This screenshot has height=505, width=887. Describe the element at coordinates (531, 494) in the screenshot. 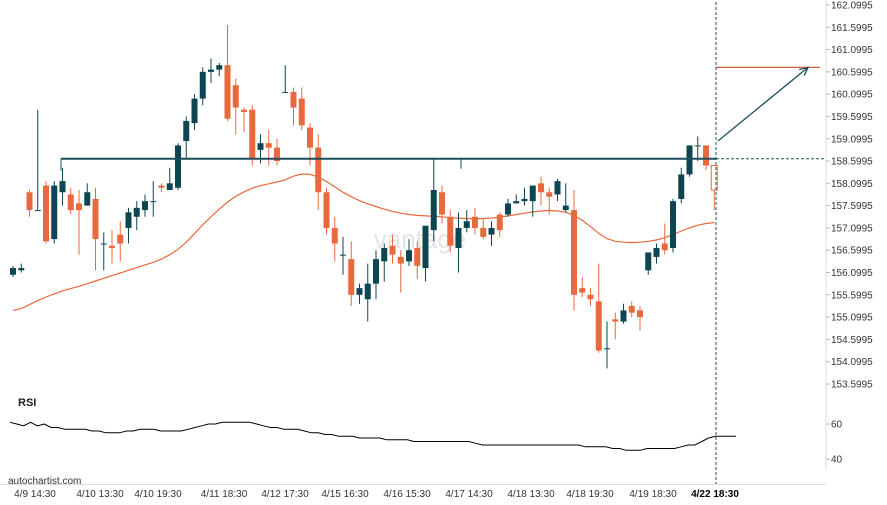

I see `time-tick-label: 4/18 13:30` at that location.